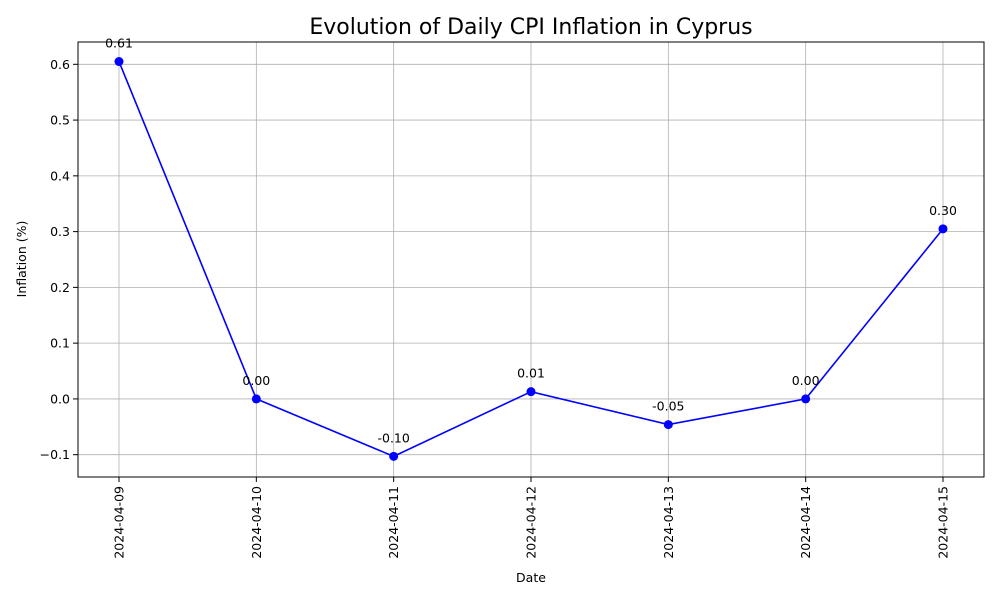  I want to click on x-axis-label: Date, so click(531, 577).